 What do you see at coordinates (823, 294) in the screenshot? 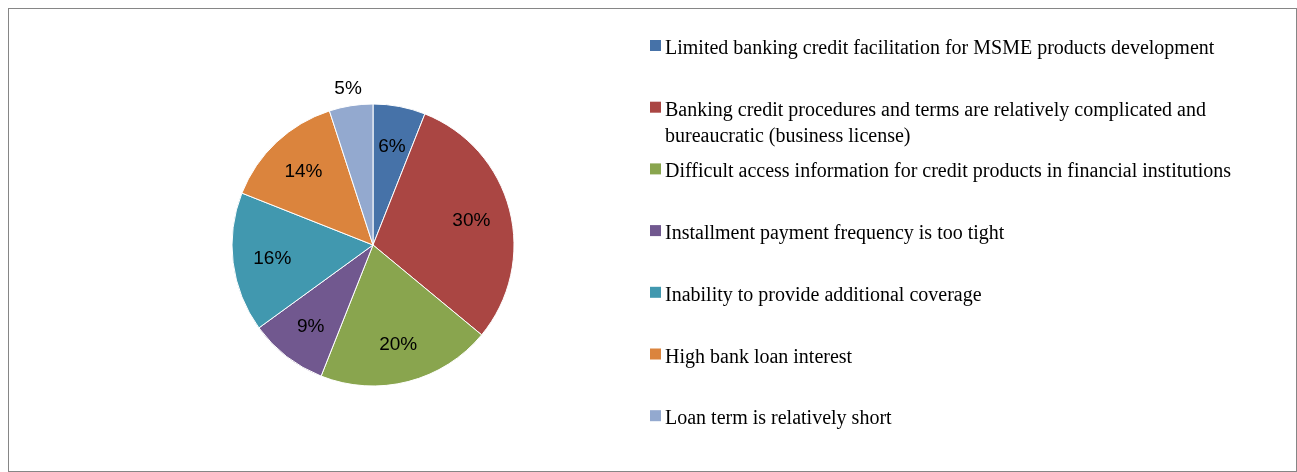
I see `legend-label: Inability to provide additional coverage` at bounding box center [823, 294].